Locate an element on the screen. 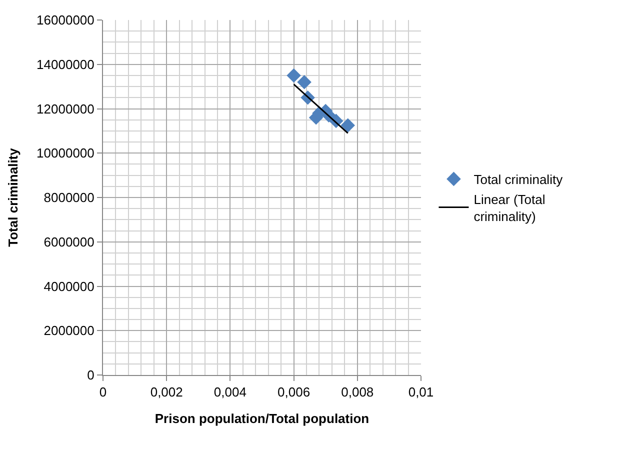  x-tick-label: 0,008 is located at coordinates (357, 392).